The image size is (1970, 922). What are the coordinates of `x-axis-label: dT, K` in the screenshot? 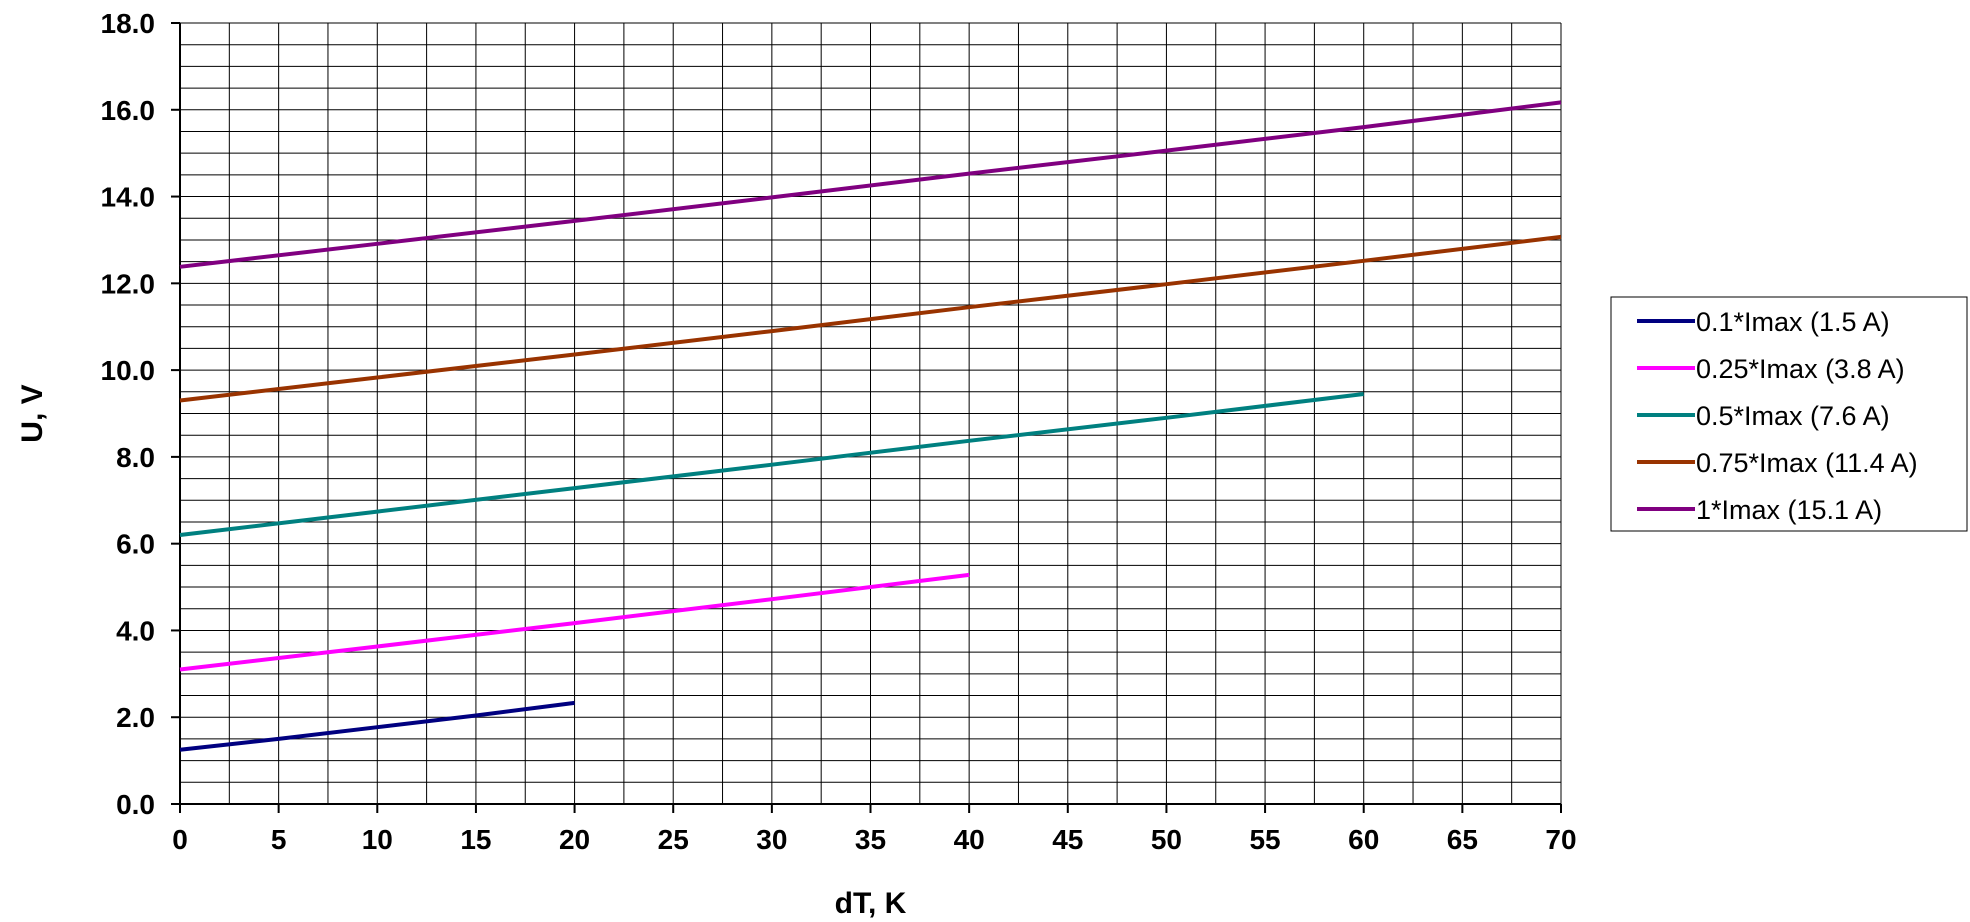 It's located at (871, 903).